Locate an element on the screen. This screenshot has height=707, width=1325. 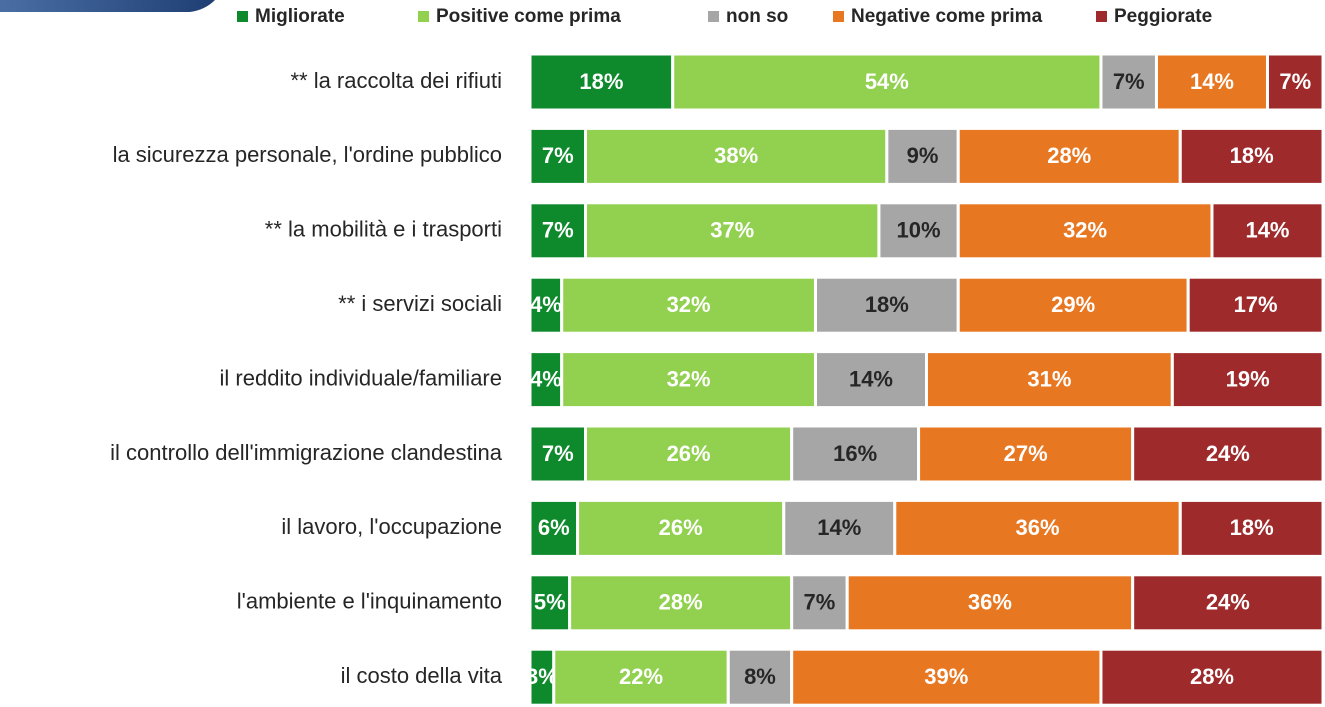
legend-label: Negative come prima is located at coordinates (947, 16).